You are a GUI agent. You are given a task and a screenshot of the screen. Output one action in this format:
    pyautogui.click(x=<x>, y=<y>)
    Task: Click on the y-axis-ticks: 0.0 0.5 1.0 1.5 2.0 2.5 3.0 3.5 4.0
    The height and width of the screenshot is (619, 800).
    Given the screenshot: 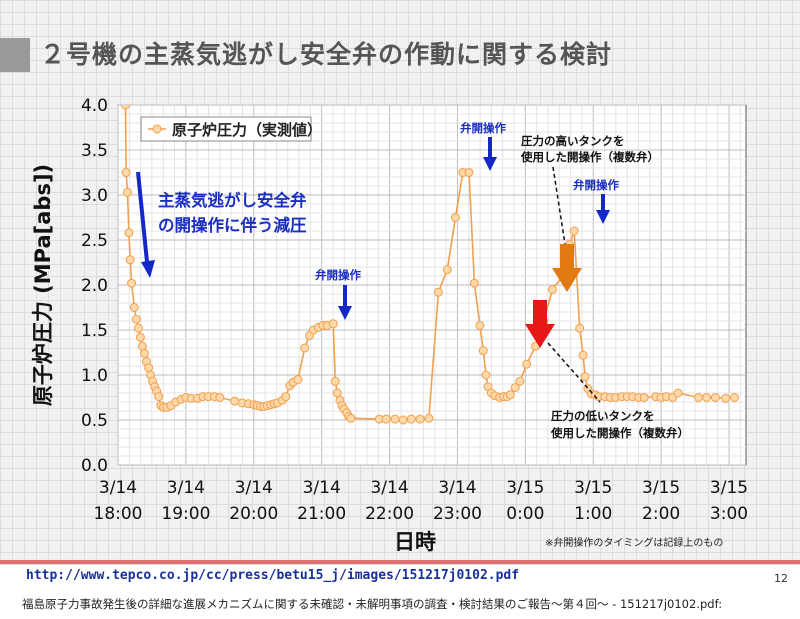 What is the action you would take?
    pyautogui.click(x=94, y=286)
    